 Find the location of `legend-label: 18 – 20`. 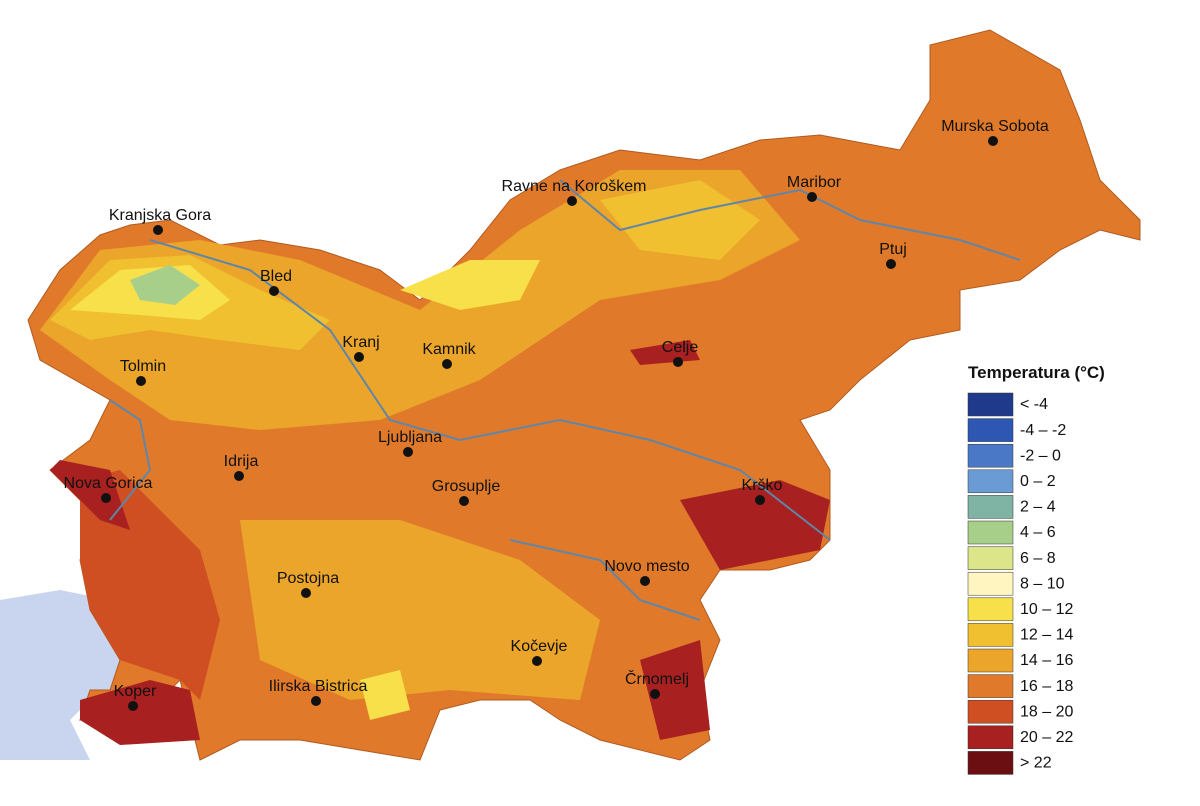

legend-label: 18 – 20 is located at coordinates (1046, 711).